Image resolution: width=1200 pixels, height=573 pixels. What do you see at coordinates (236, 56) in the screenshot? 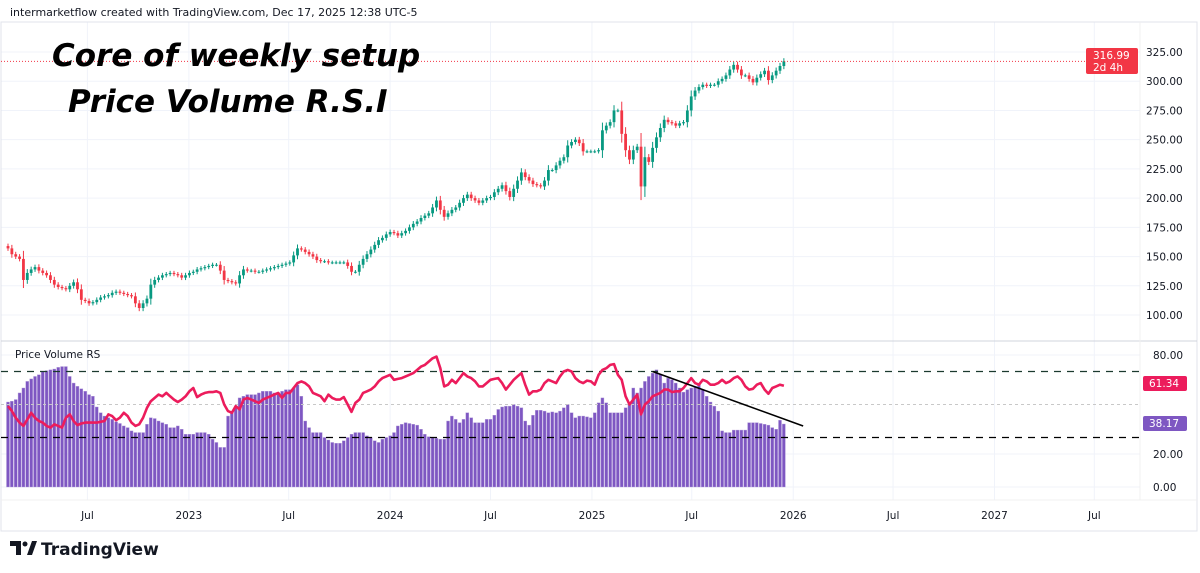
I see `annotation-line-1: Core of weekly setup` at bounding box center [236, 56].